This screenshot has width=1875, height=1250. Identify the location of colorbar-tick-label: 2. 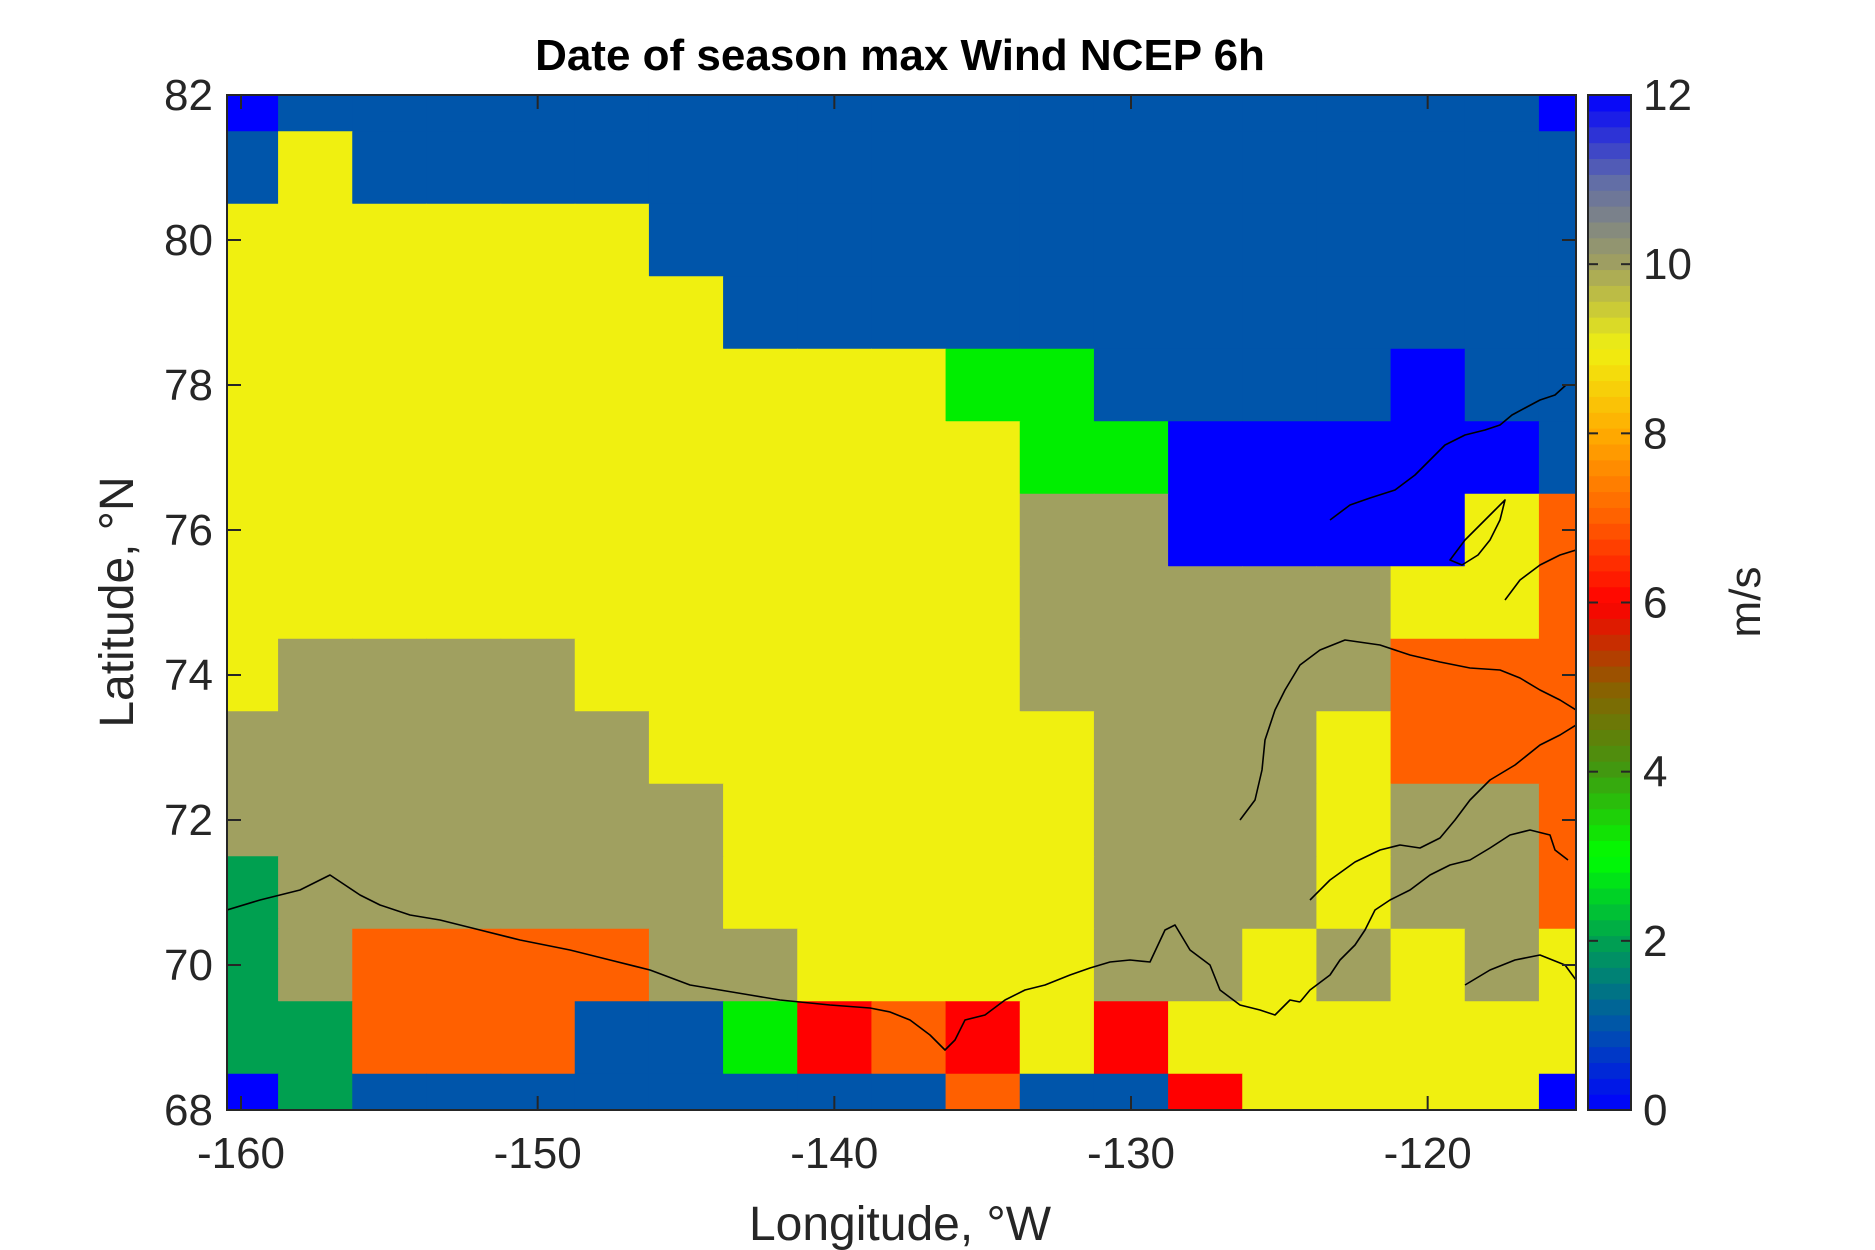
(1655, 941).